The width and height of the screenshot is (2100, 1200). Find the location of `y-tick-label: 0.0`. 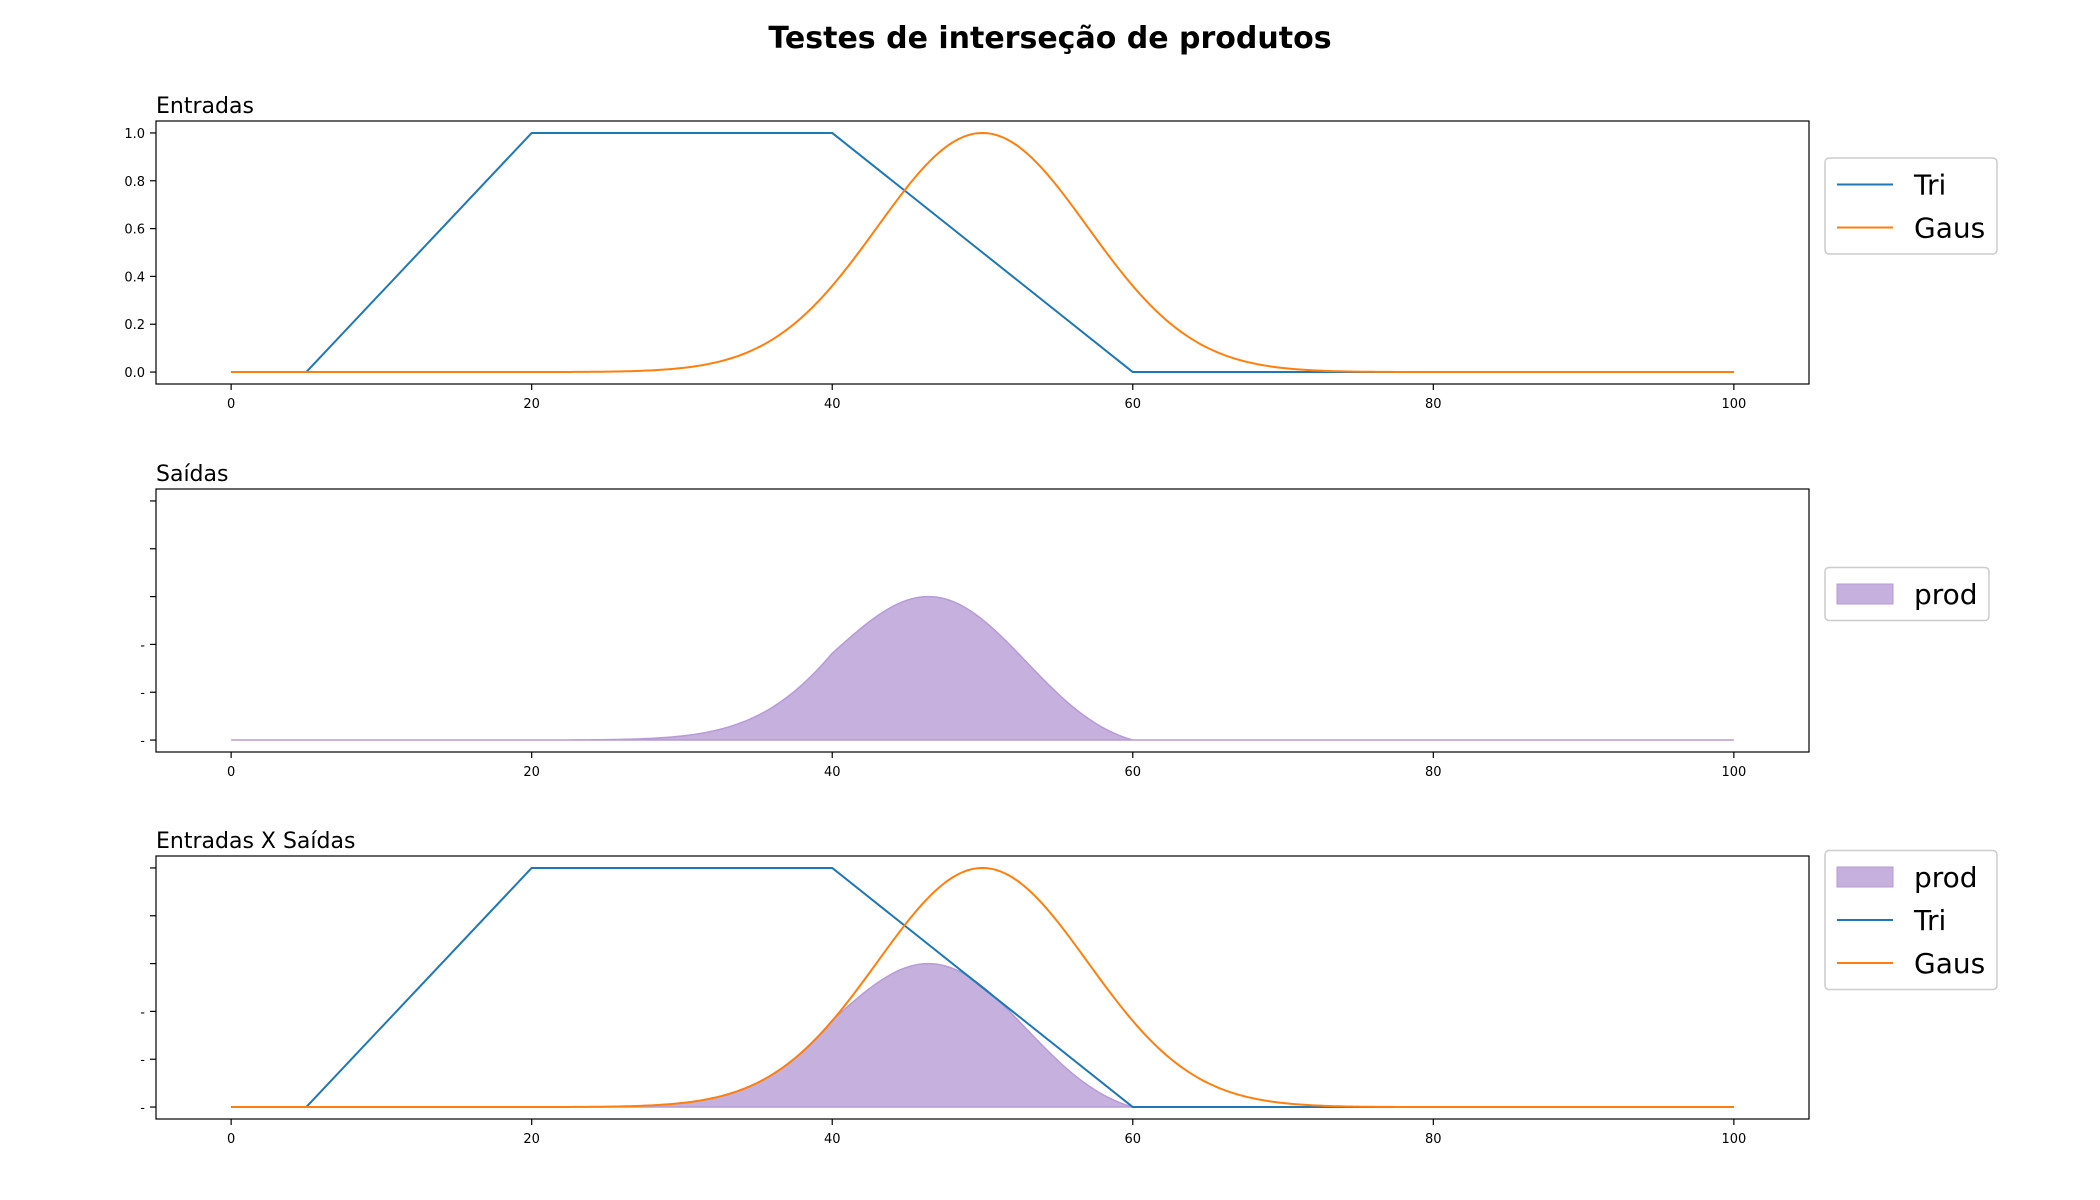

y-tick-label: 0.0 is located at coordinates (134, 373).